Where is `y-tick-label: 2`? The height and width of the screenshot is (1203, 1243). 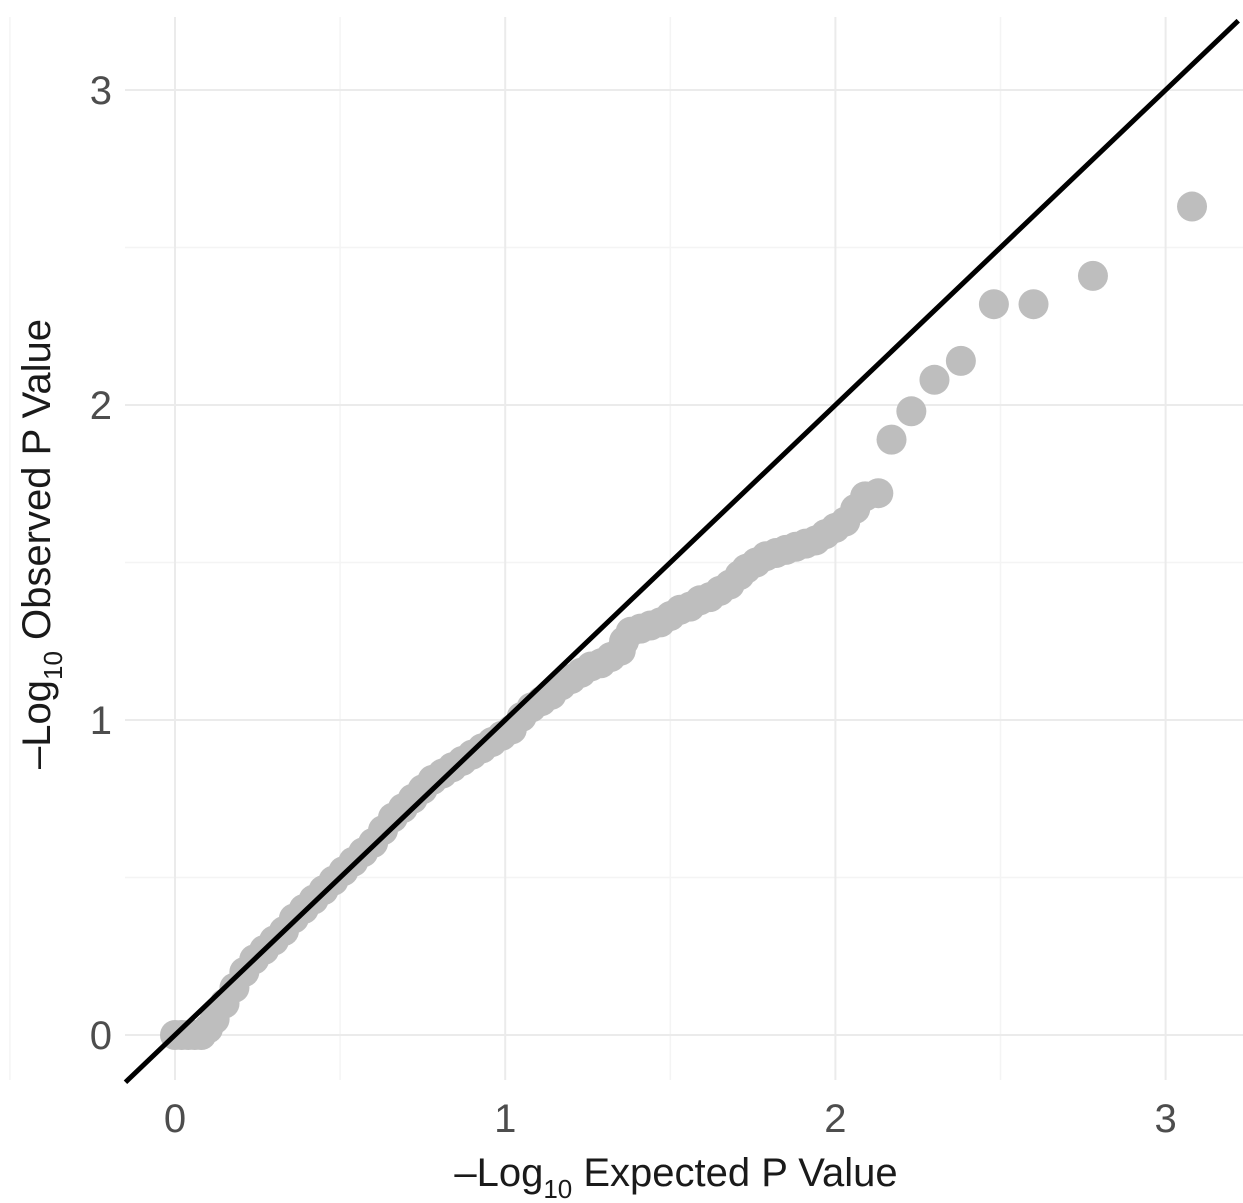 y-tick-label: 2 is located at coordinates (101, 406).